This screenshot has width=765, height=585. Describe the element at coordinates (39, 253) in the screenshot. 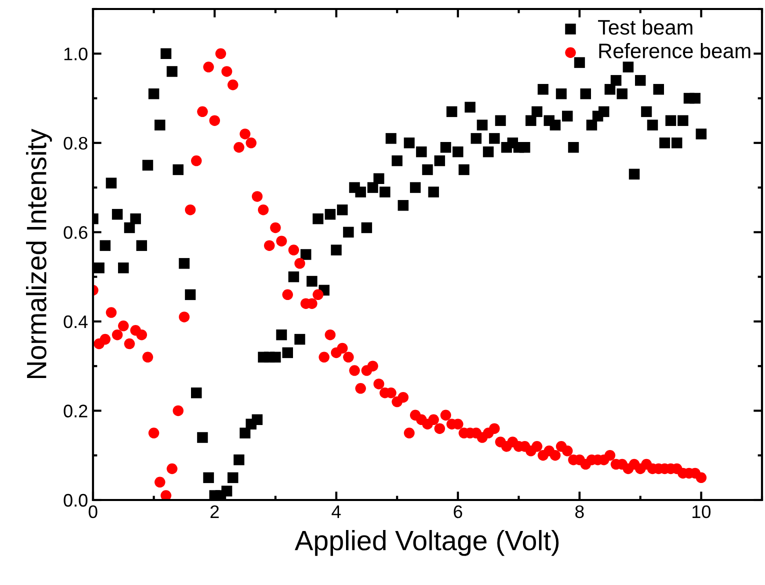

I see `y-axis-title: Normalized Intensity` at that location.